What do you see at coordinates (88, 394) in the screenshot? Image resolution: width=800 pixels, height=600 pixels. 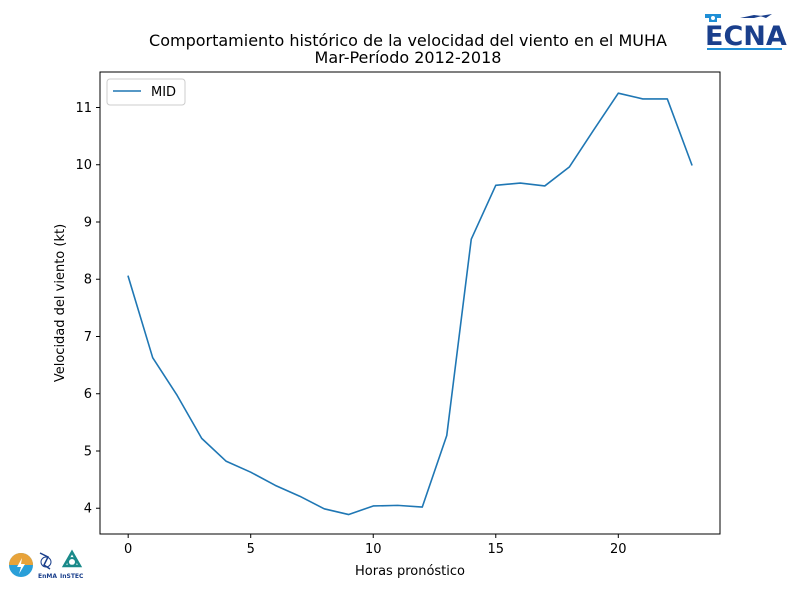 I see `y-tick-label: 6` at bounding box center [88, 394].